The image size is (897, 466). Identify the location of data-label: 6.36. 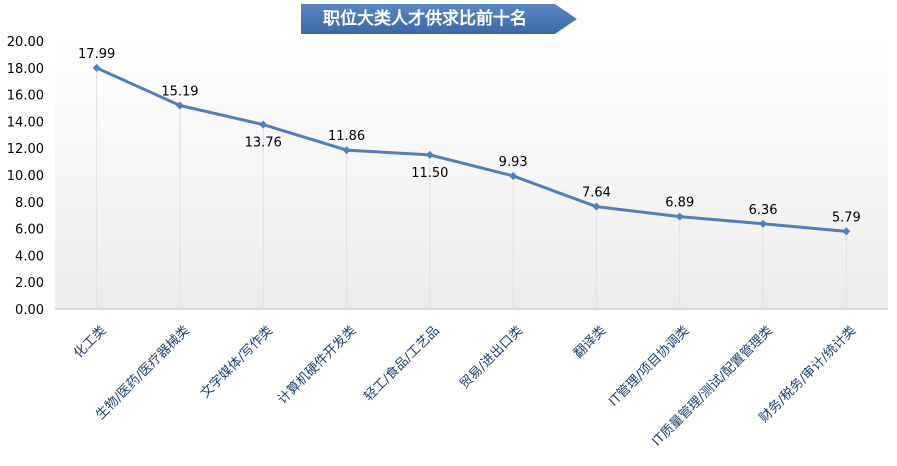
(763, 210).